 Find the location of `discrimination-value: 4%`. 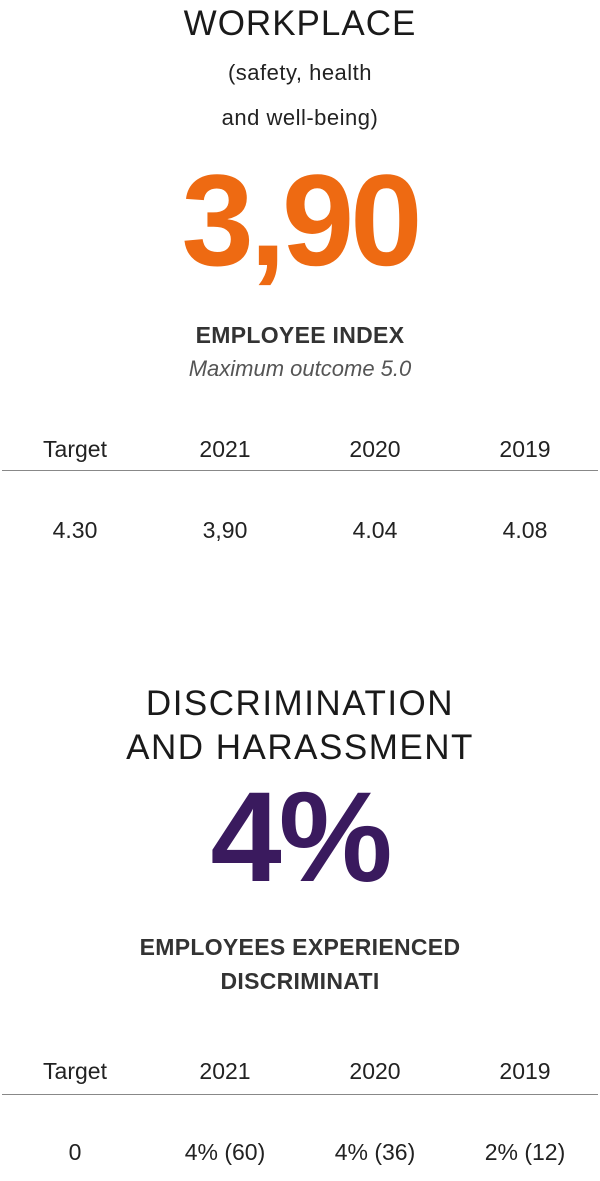

discrimination-value: 4% is located at coordinates (301, 837).